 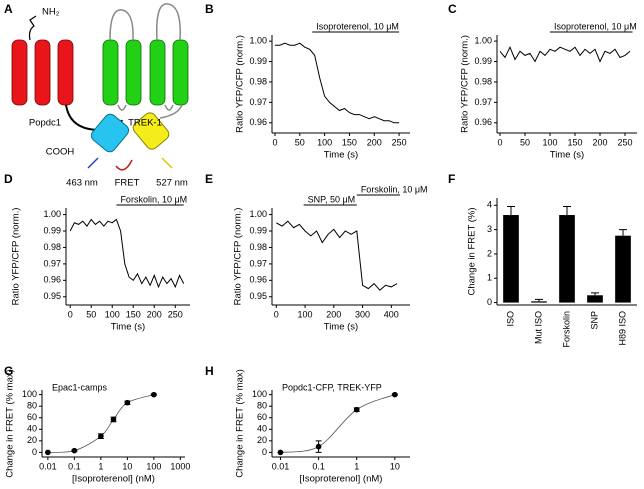 What do you see at coordinates (209, 9) in the screenshot?
I see `panel-letter: B` at bounding box center [209, 9].